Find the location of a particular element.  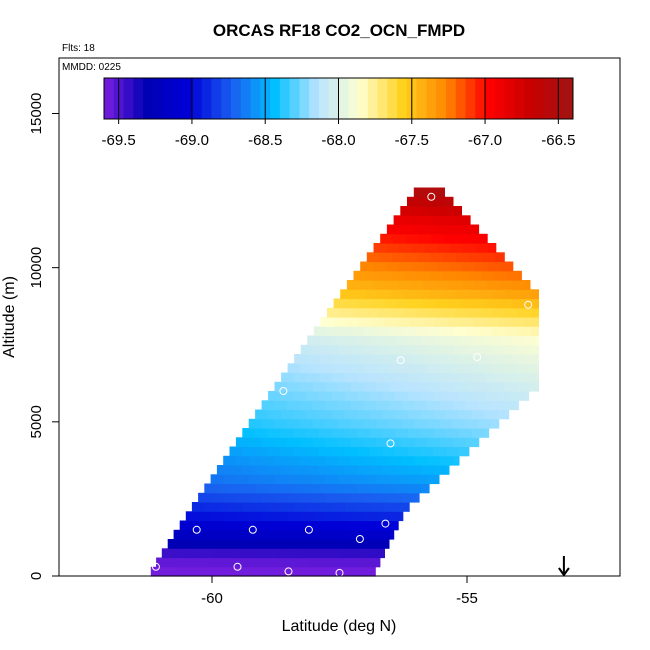

x-tick-label: -60 is located at coordinates (212, 598).